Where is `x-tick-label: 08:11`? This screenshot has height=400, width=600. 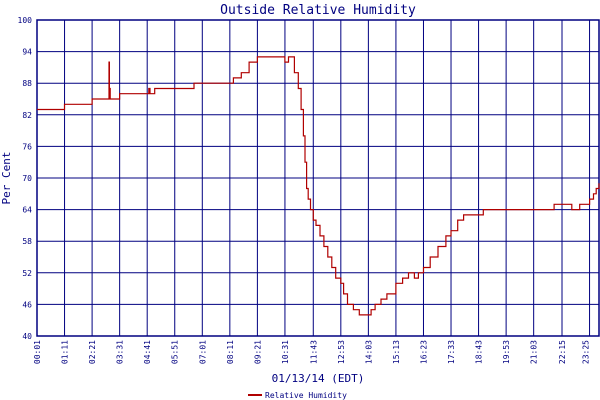
x-tick-label: 08:11 is located at coordinates (230, 352).